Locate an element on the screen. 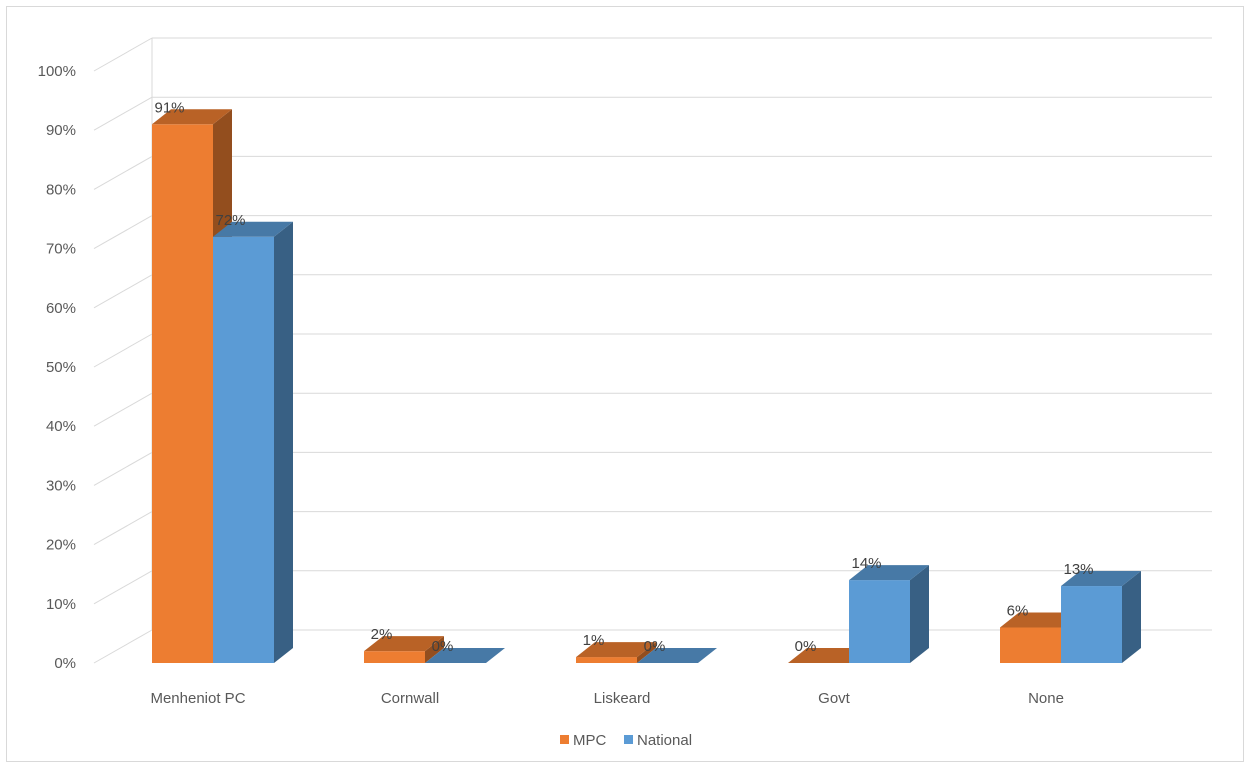 The width and height of the screenshot is (1252, 770). category-label: Menheniot PC is located at coordinates (197, 698).